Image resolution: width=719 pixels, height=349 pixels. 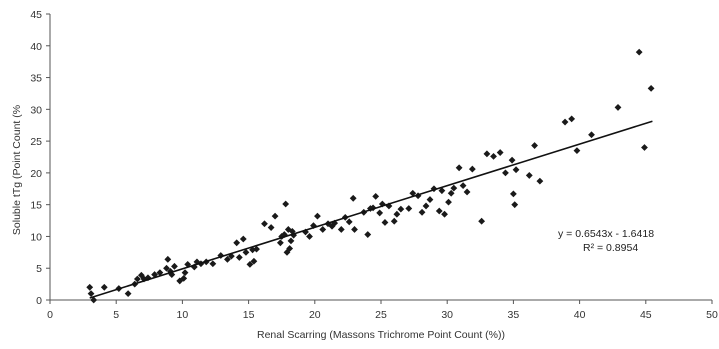 I want to click on x-tick-label: 15, so click(x=249, y=315).